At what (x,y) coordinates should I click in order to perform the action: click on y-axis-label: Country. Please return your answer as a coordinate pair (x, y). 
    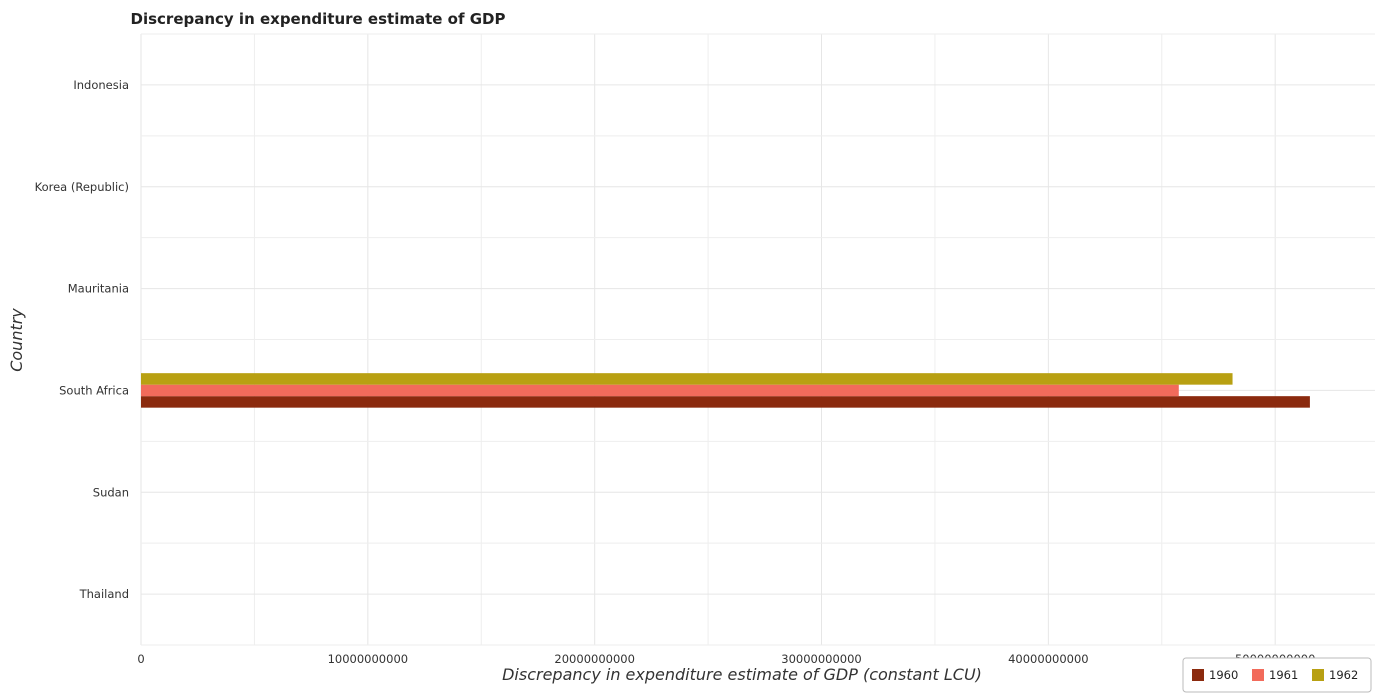
    Looking at the image, I should click on (16, 340).